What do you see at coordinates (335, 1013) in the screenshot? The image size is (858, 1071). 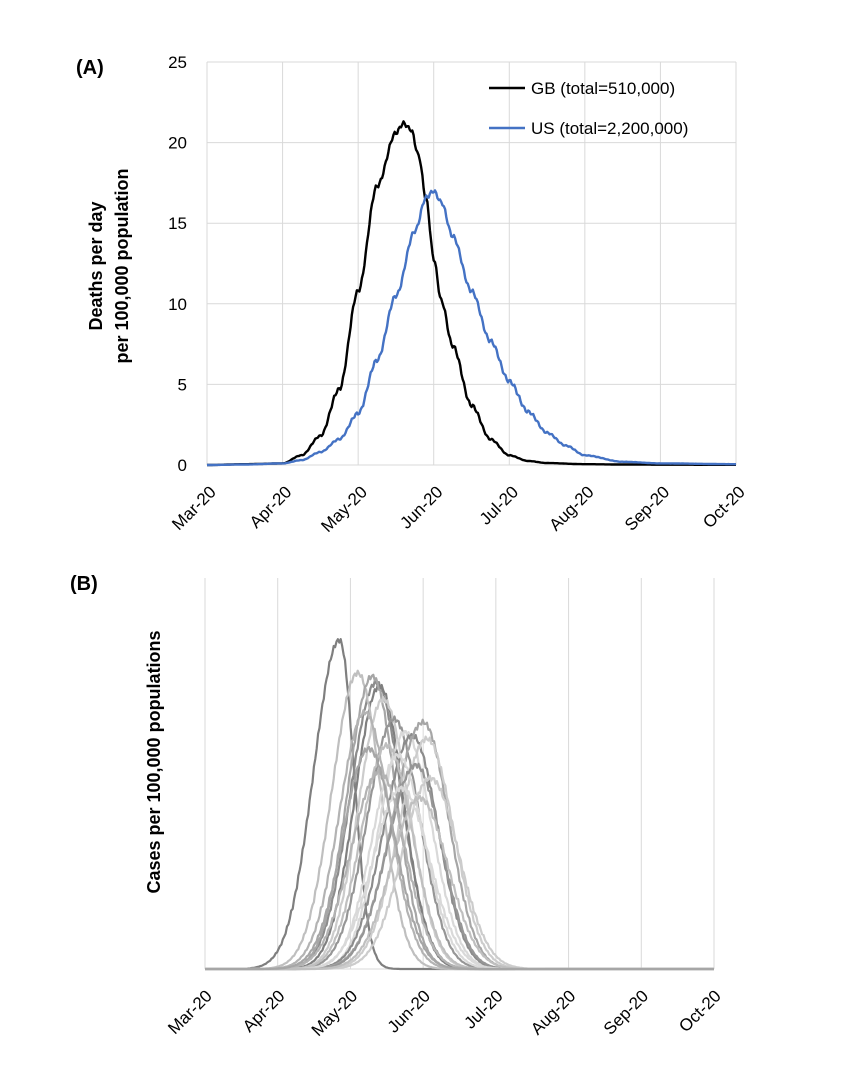 I see `chart-b-xtick-2: May-20` at bounding box center [335, 1013].